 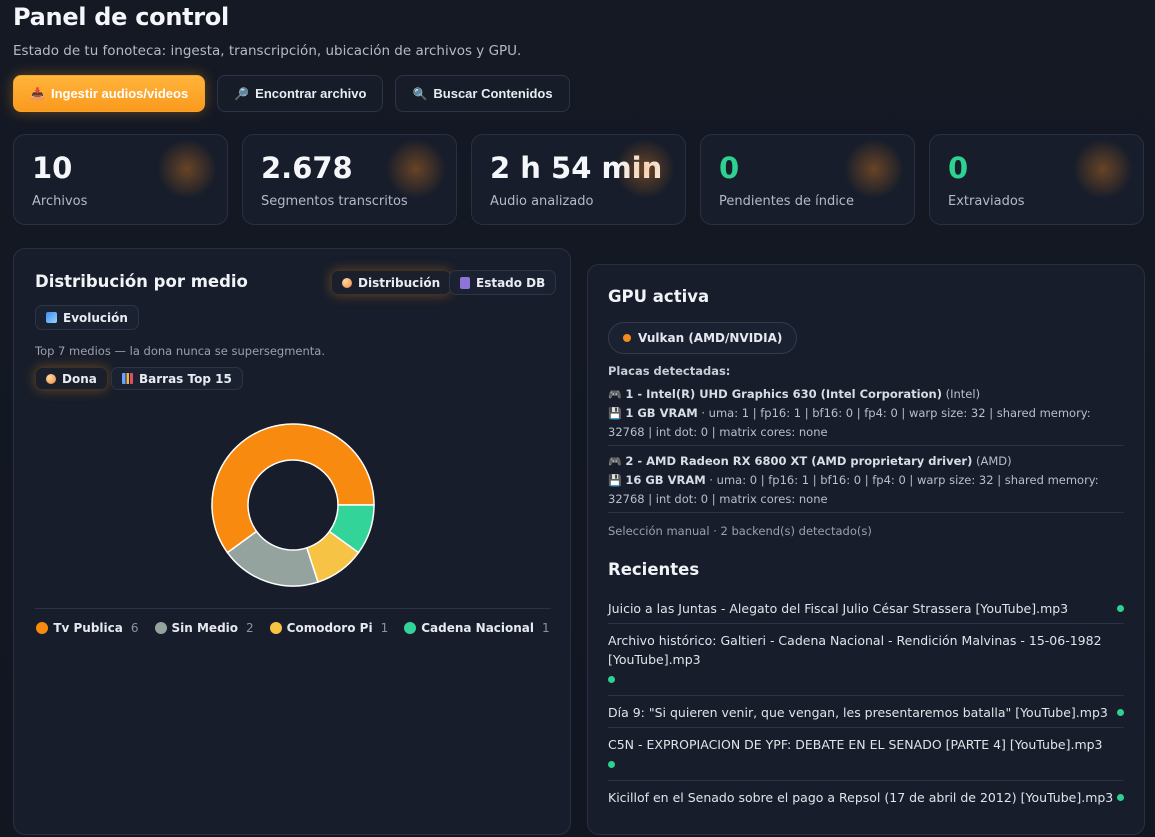 I want to click on view-barras-top-15: Barras Top 15, so click(x=177, y=378).